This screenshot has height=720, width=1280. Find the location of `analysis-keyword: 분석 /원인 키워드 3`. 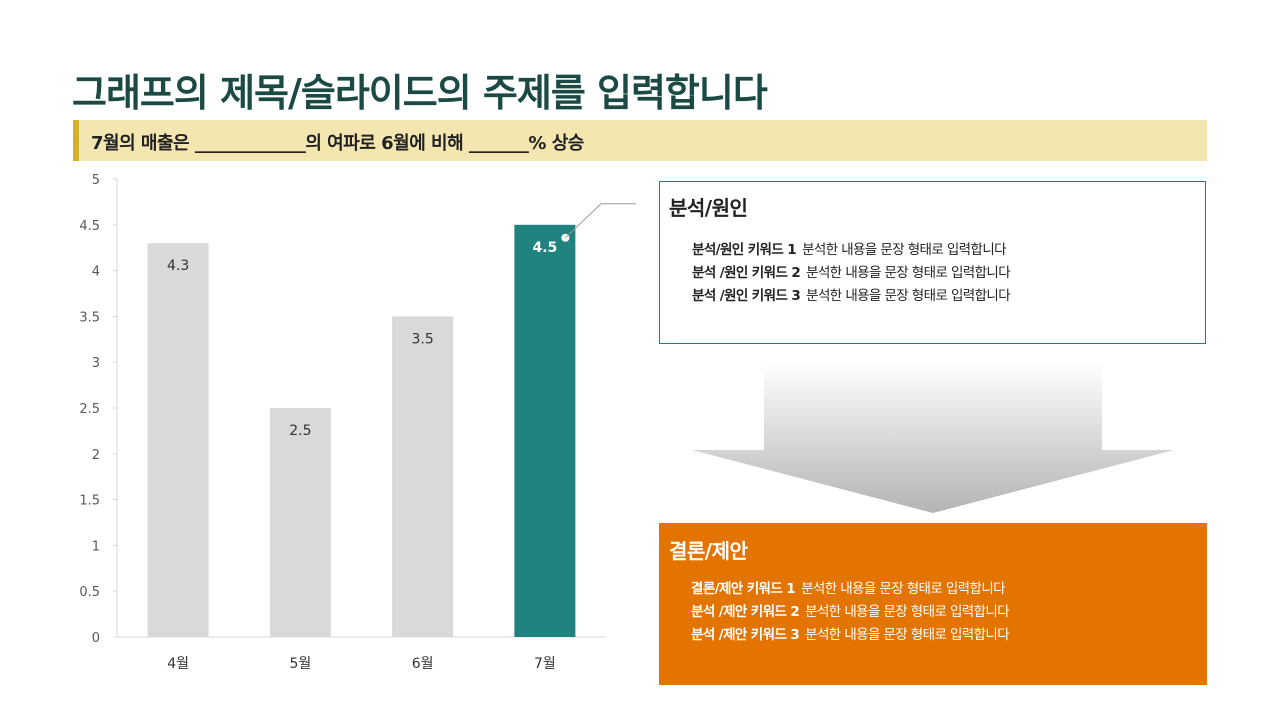

analysis-keyword: 분석 /원인 키워드 3 is located at coordinates (746, 296).